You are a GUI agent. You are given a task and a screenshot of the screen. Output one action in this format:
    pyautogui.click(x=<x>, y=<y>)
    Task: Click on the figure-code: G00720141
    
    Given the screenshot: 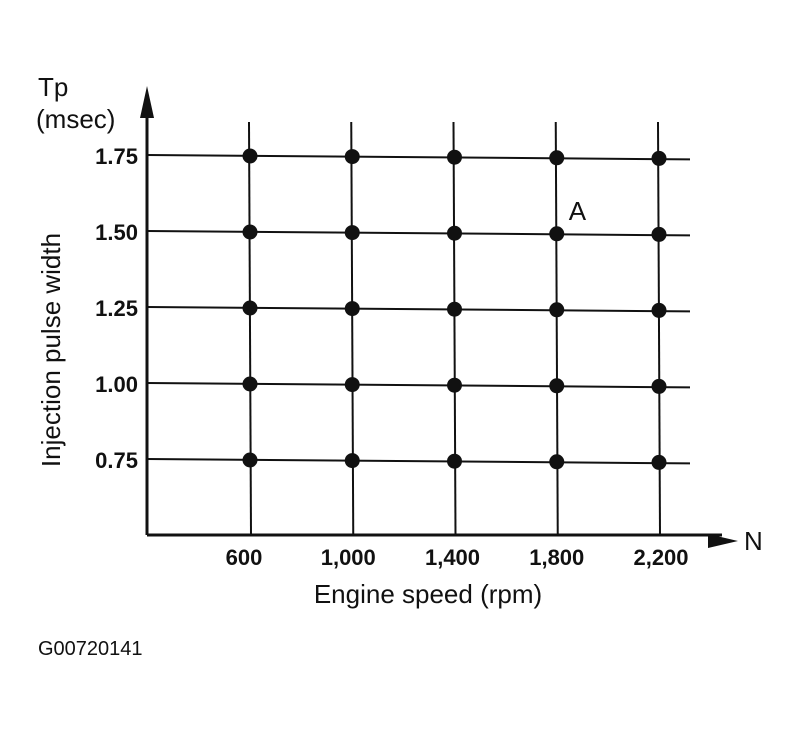 What is the action you would take?
    pyautogui.click(x=90, y=649)
    